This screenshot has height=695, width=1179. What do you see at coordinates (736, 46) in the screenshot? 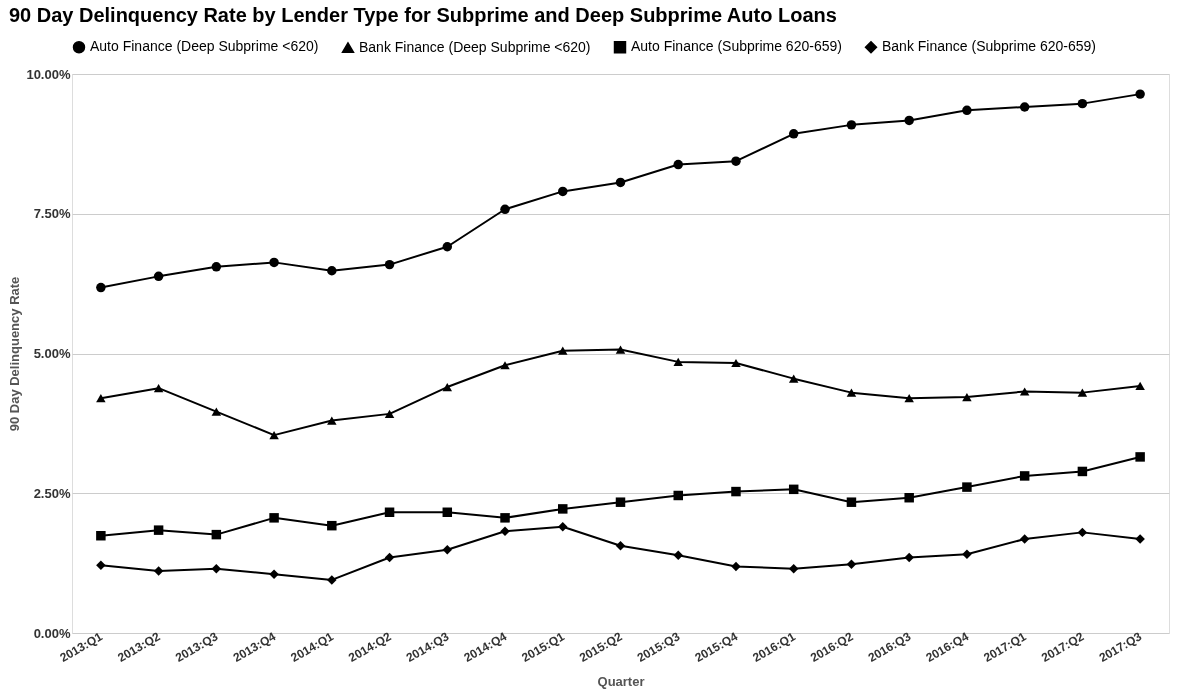
I see `legend-label: Auto Finance (Subprime 620-659)` at bounding box center [736, 46].